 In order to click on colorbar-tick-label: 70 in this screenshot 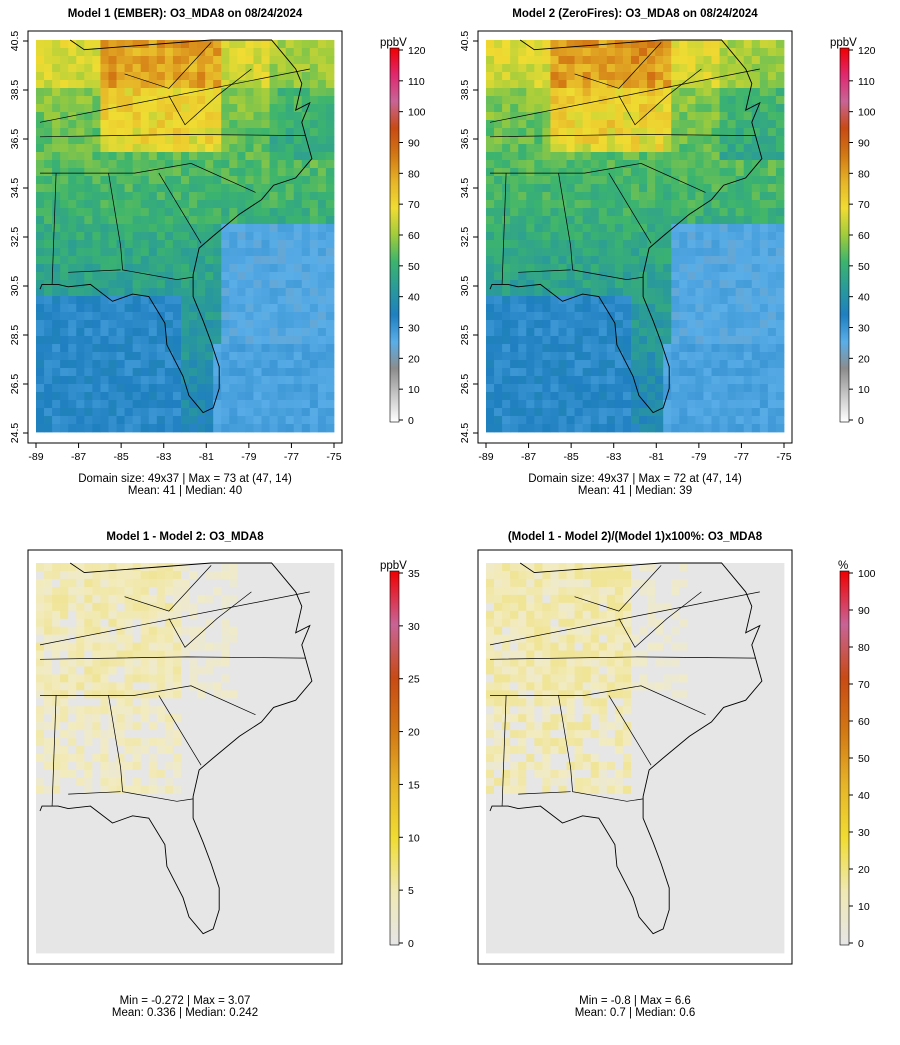, I will do `click(864, 205)`.